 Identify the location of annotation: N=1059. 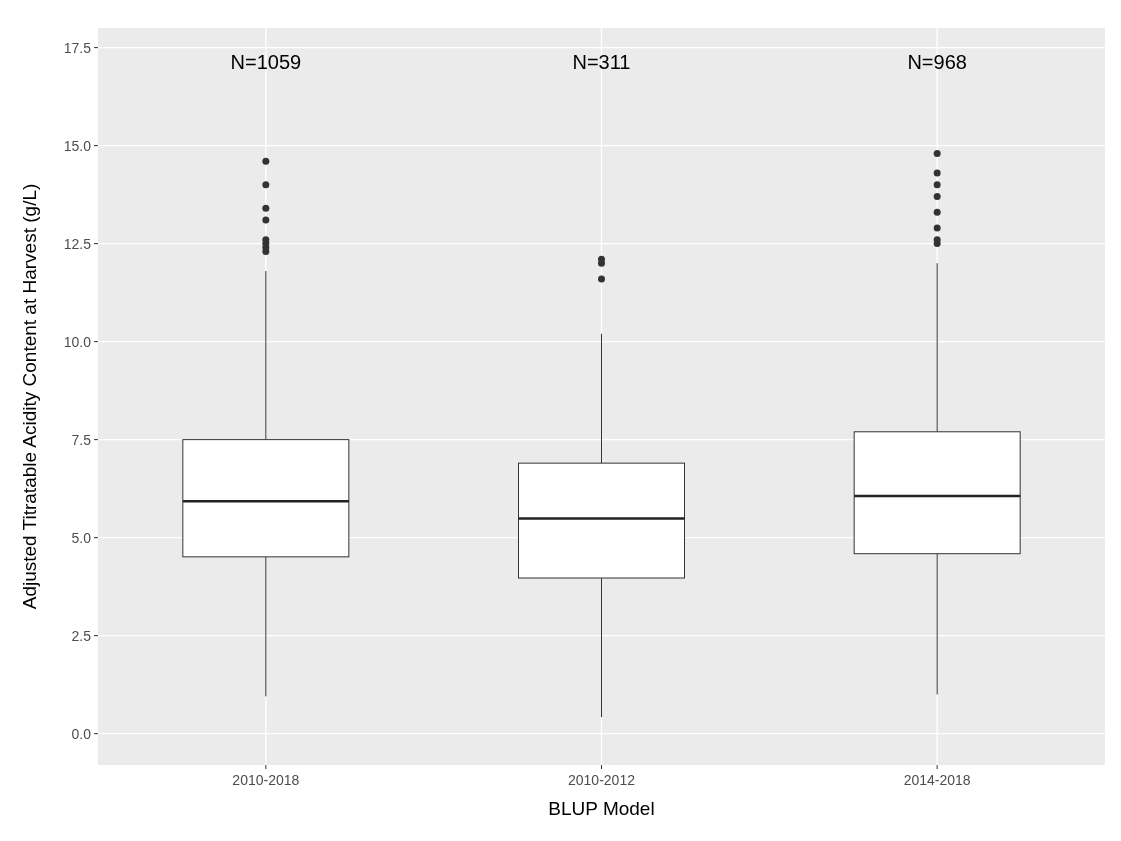
(266, 62).